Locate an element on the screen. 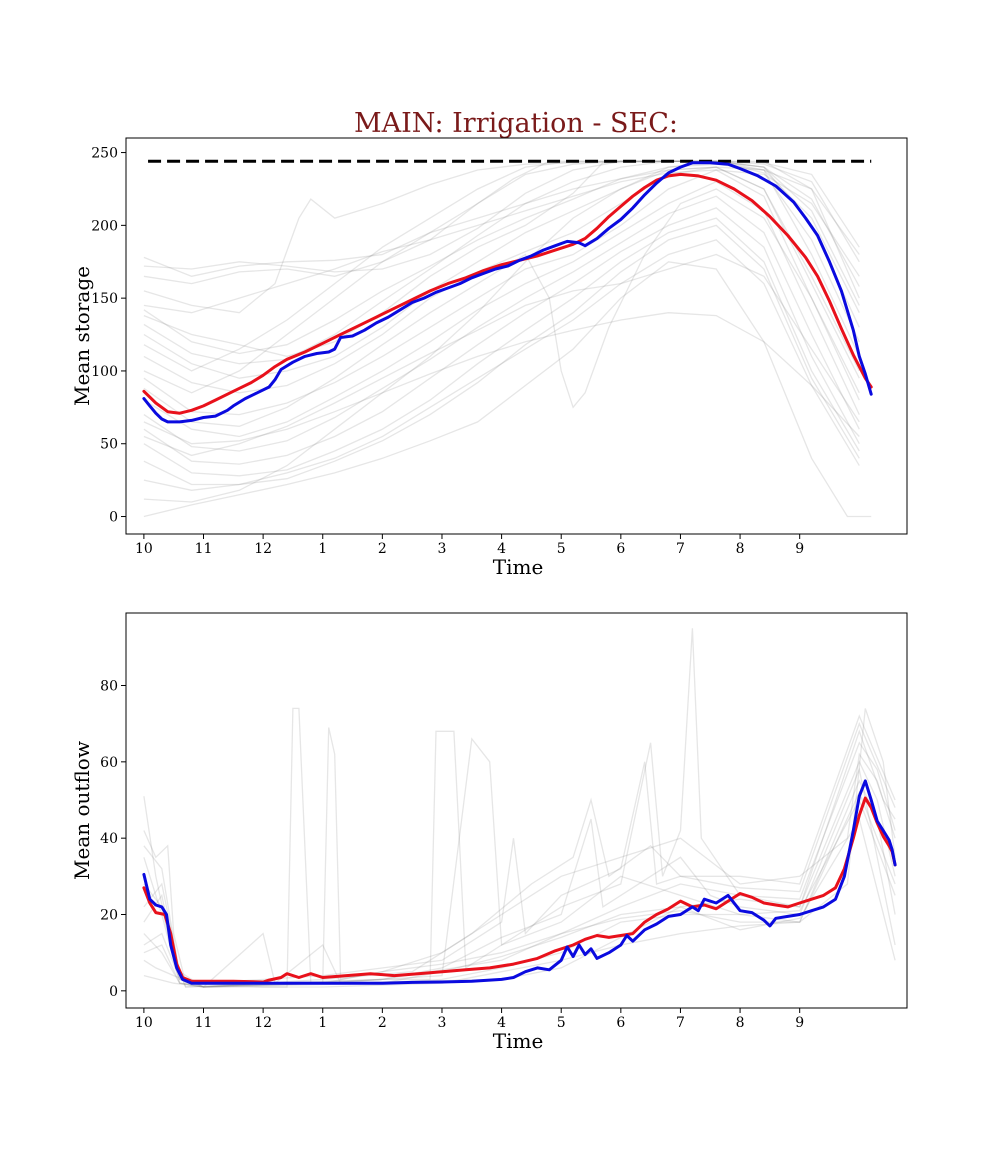 The width and height of the screenshot is (1008, 1152). chart-title: MAIN: Irrigation - SEC: is located at coordinates (516, 123).